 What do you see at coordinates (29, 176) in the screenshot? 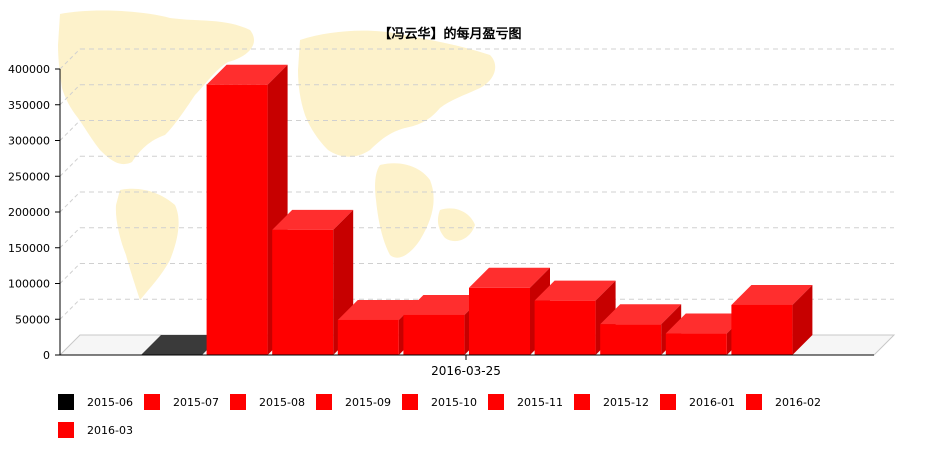
I see `y-tick-label: 250000` at bounding box center [29, 176].